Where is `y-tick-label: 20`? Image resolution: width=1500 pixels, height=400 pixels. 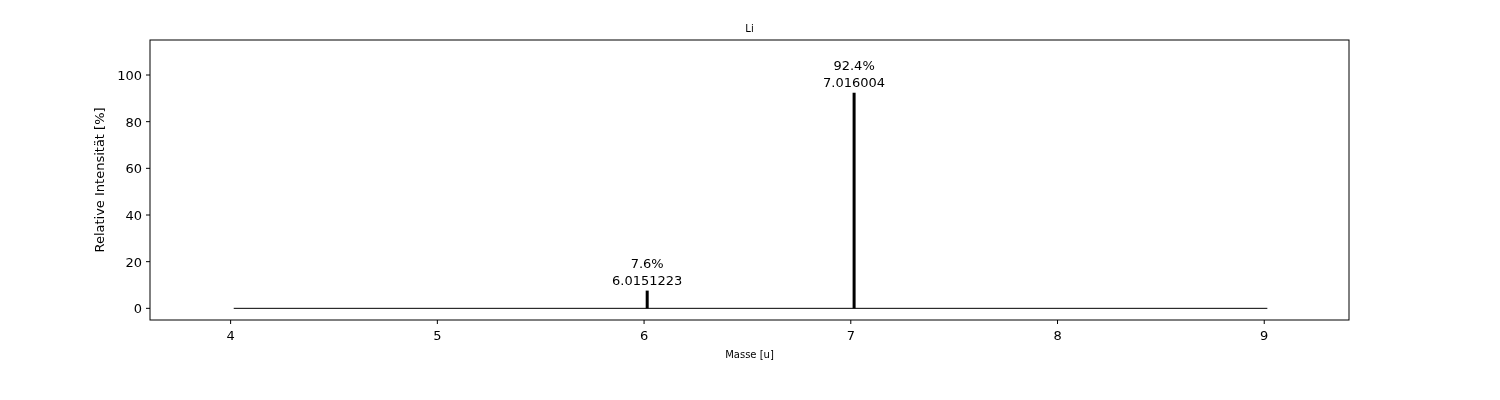
y-tick-label: 20 is located at coordinates (133, 262).